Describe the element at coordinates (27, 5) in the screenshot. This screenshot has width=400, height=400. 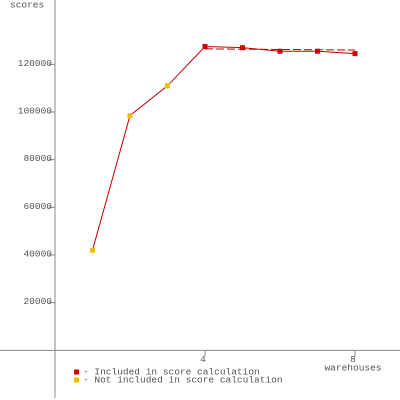
I see `y-axis-label: scores` at that location.